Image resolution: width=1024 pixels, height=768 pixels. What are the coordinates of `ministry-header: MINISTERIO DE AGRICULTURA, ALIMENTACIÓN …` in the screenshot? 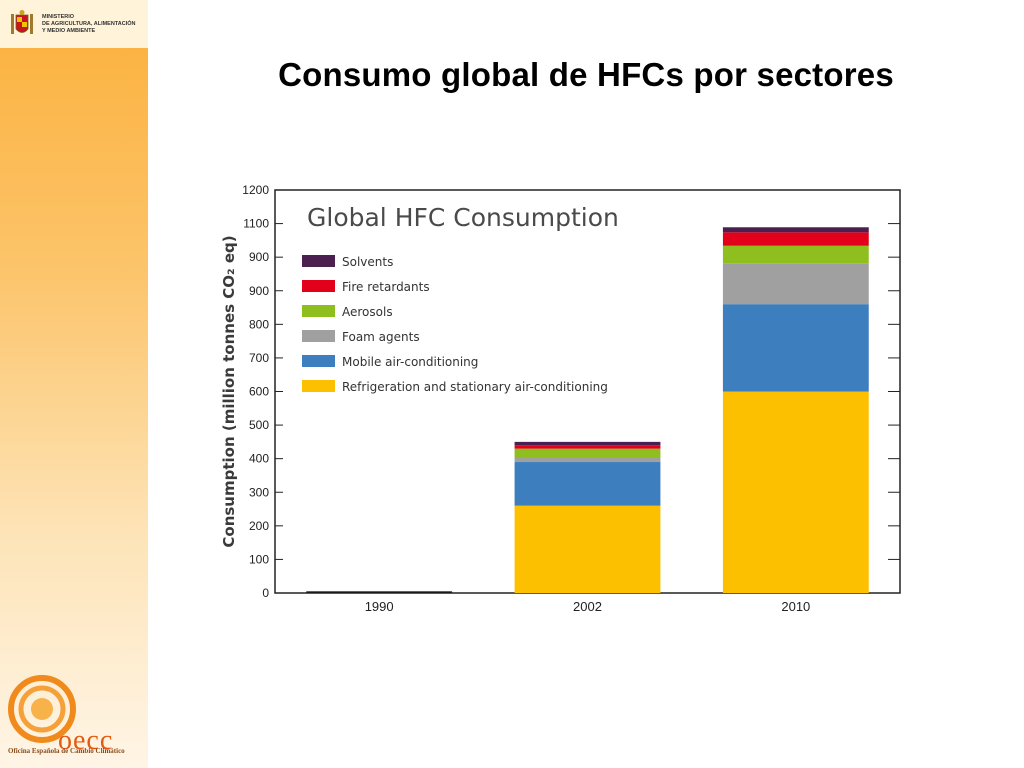 It's located at (74, 24).